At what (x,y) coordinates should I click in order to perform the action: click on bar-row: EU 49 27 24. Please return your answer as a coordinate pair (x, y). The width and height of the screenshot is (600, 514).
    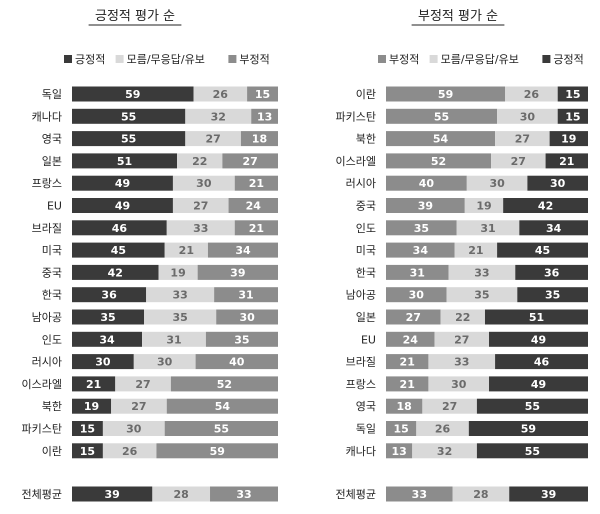
    Looking at the image, I should click on (162, 205).